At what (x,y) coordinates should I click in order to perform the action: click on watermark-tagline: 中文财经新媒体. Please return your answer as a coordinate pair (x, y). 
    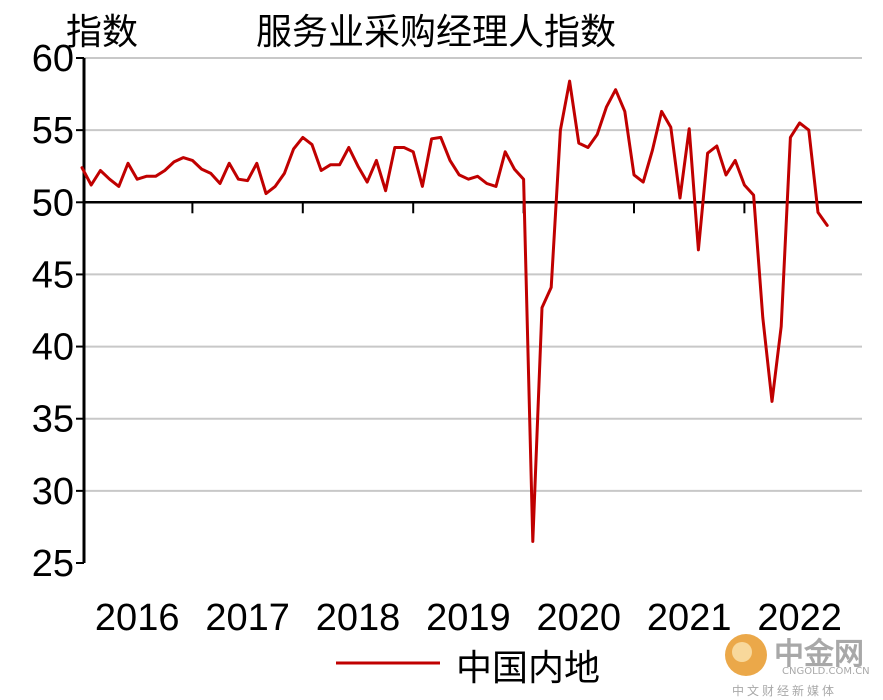
    Looking at the image, I should click on (784, 690).